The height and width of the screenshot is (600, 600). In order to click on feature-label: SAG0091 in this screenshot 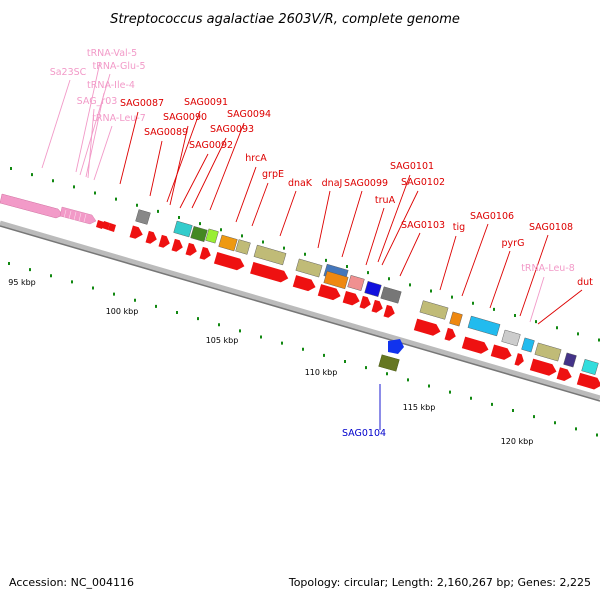, I will do `click(206, 102)`.